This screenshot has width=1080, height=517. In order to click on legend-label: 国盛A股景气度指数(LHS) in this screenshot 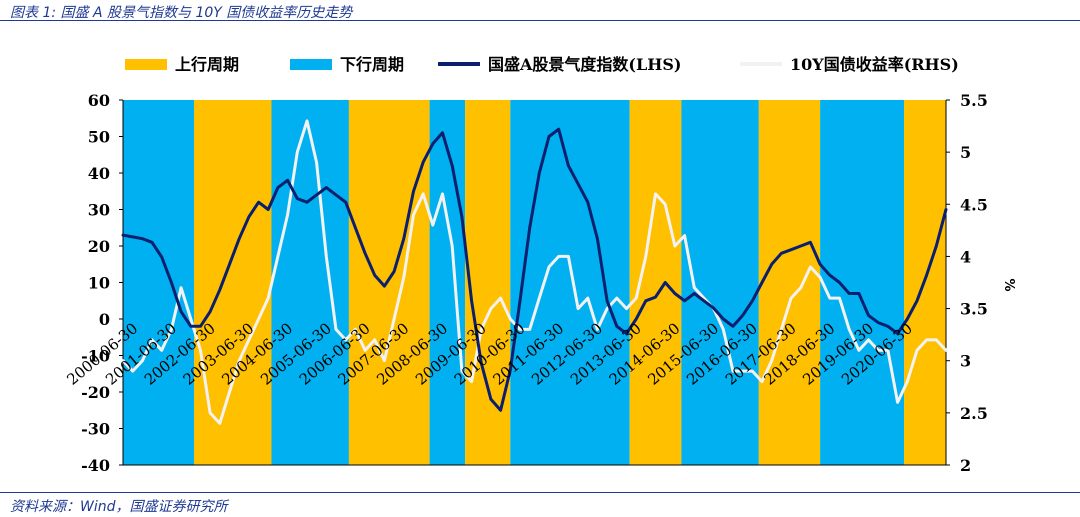, I will do `click(584, 64)`.